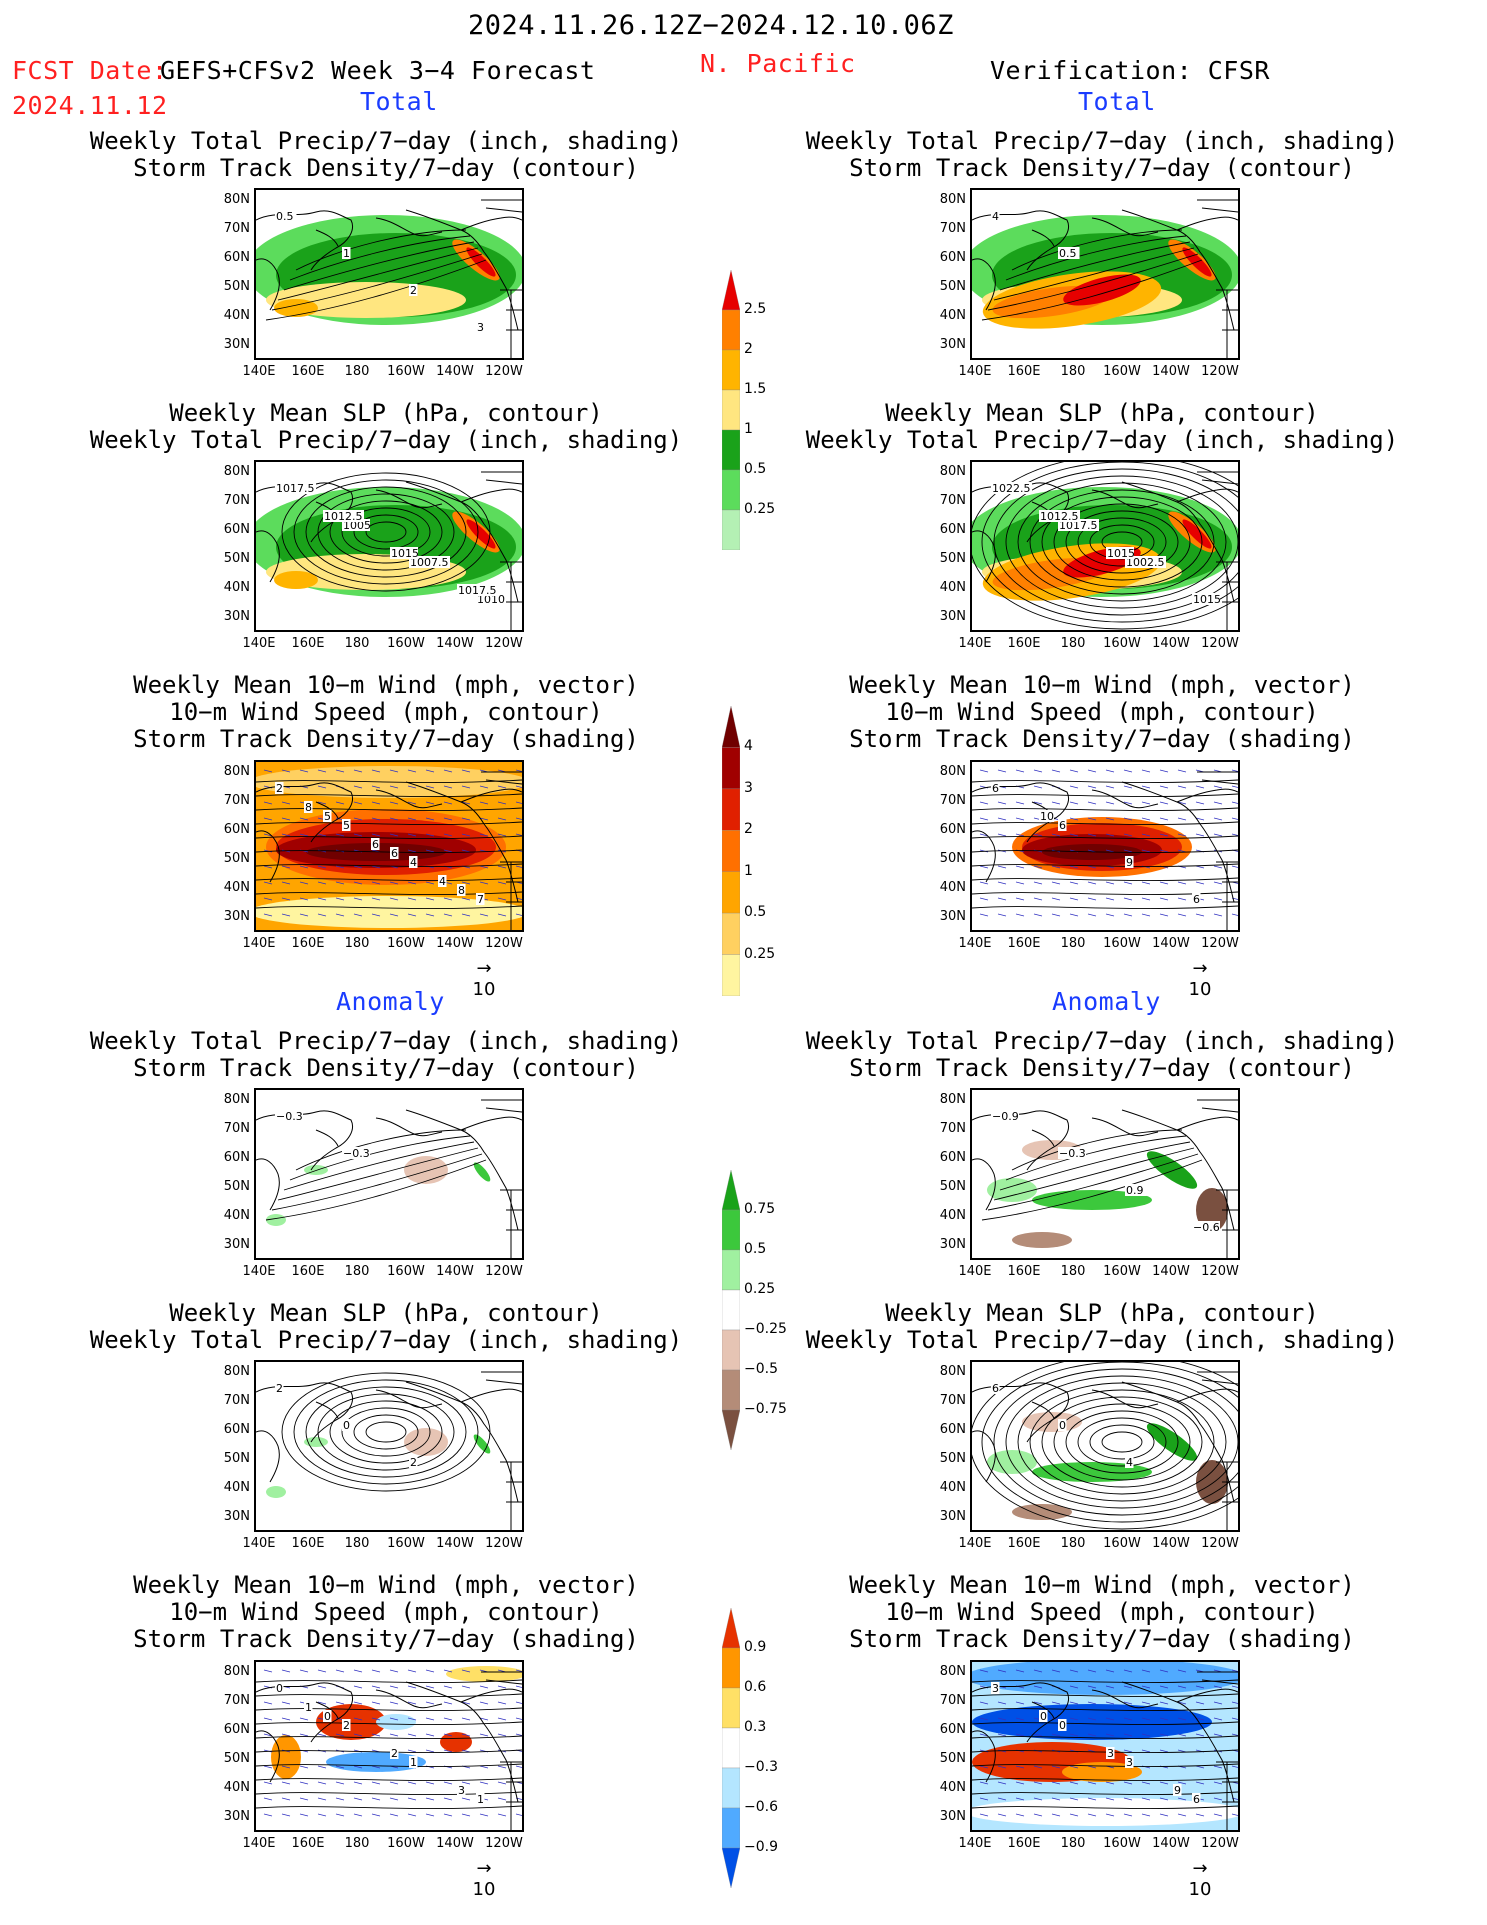 The width and height of the screenshot is (1487, 1925). I want to click on contour-label: 0.9, so click(1135, 1190).